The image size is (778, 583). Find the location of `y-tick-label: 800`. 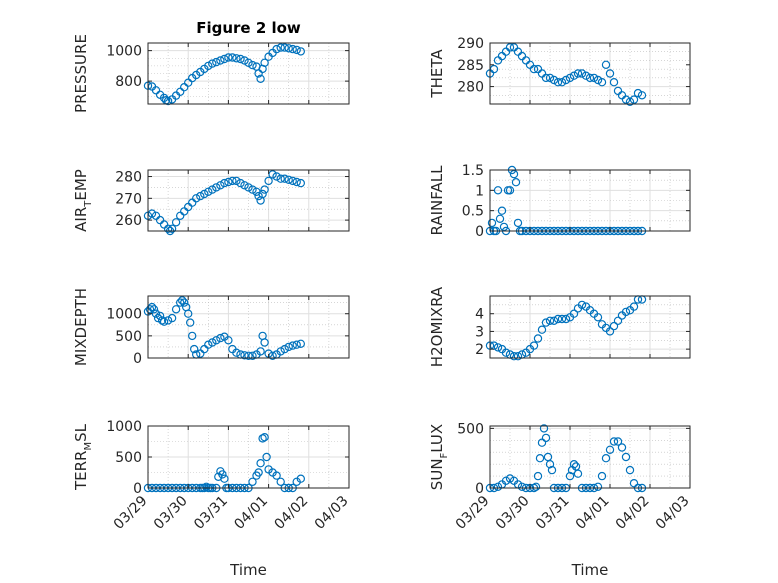

y-tick-label: 800 is located at coordinates (128, 82).